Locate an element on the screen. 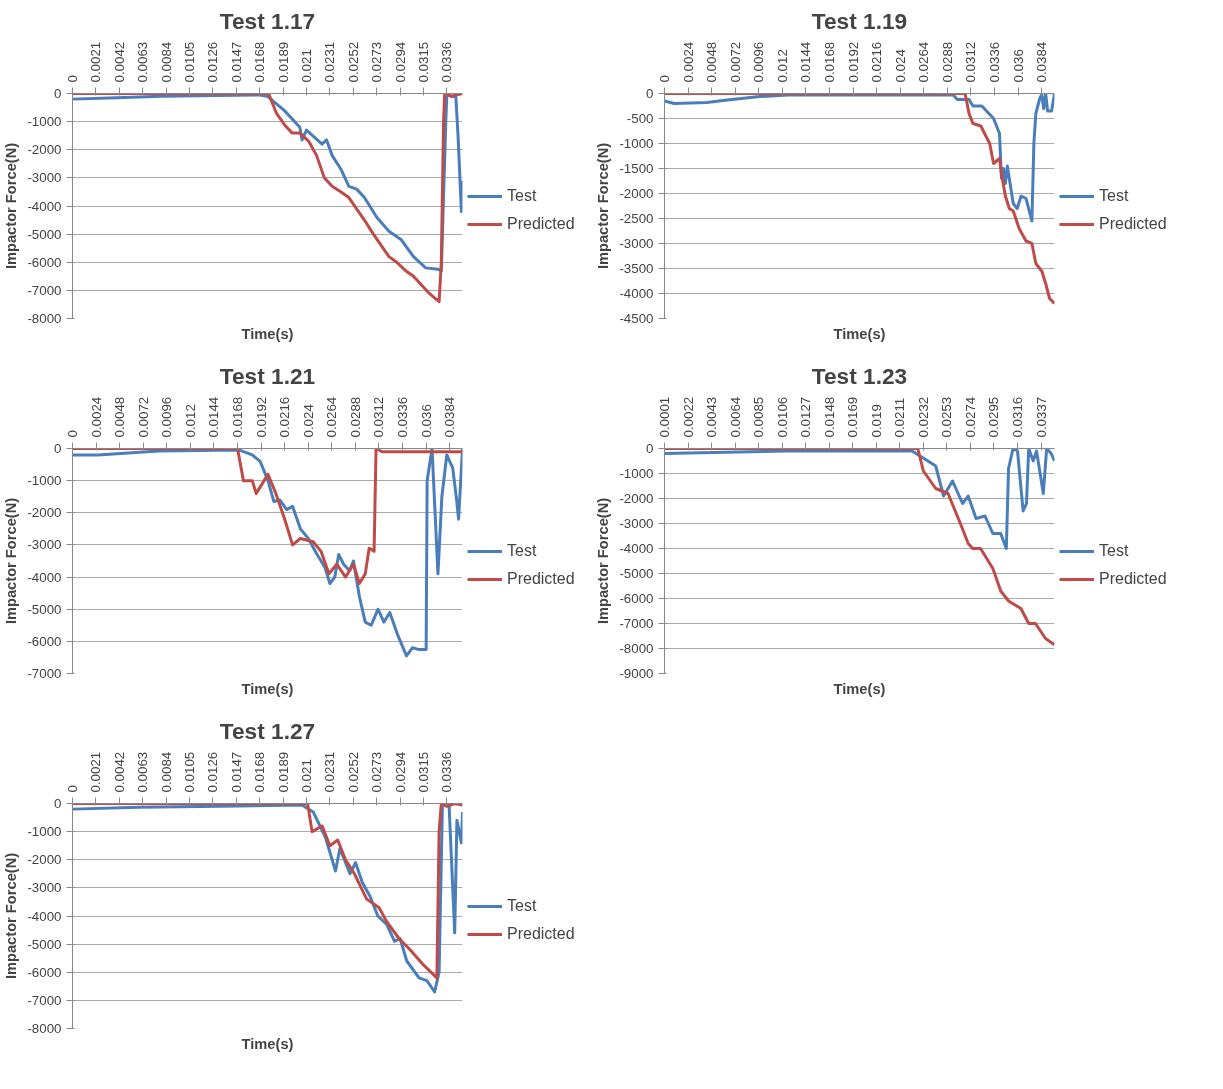  x-tick-label: 0.0295 is located at coordinates (994, 417).